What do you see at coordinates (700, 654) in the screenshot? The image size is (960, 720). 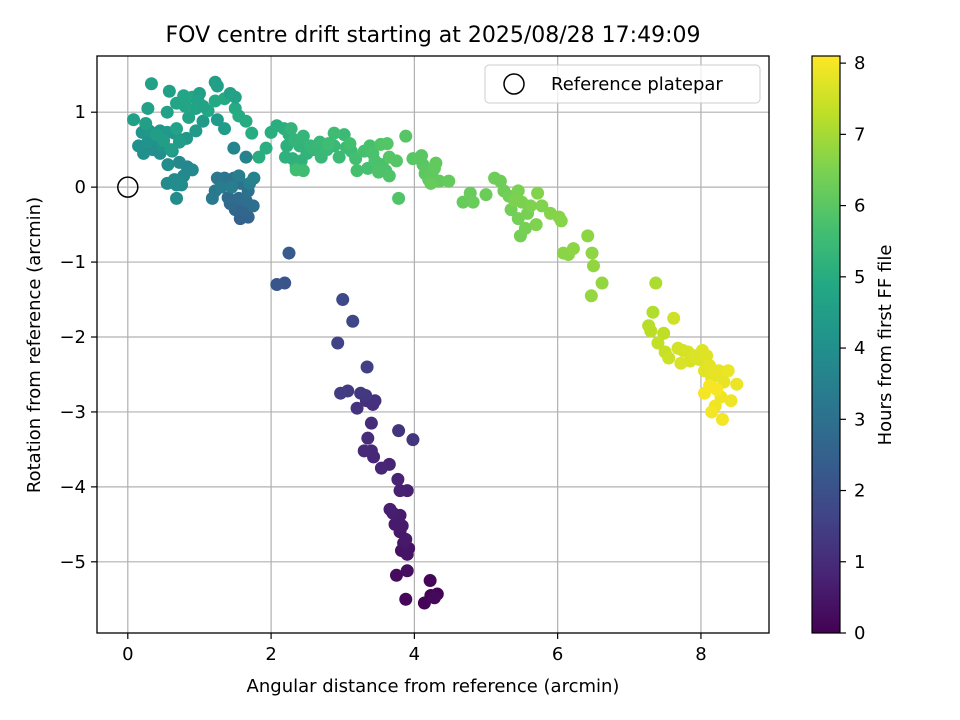 I see `x-tick-label: 8` at bounding box center [700, 654].